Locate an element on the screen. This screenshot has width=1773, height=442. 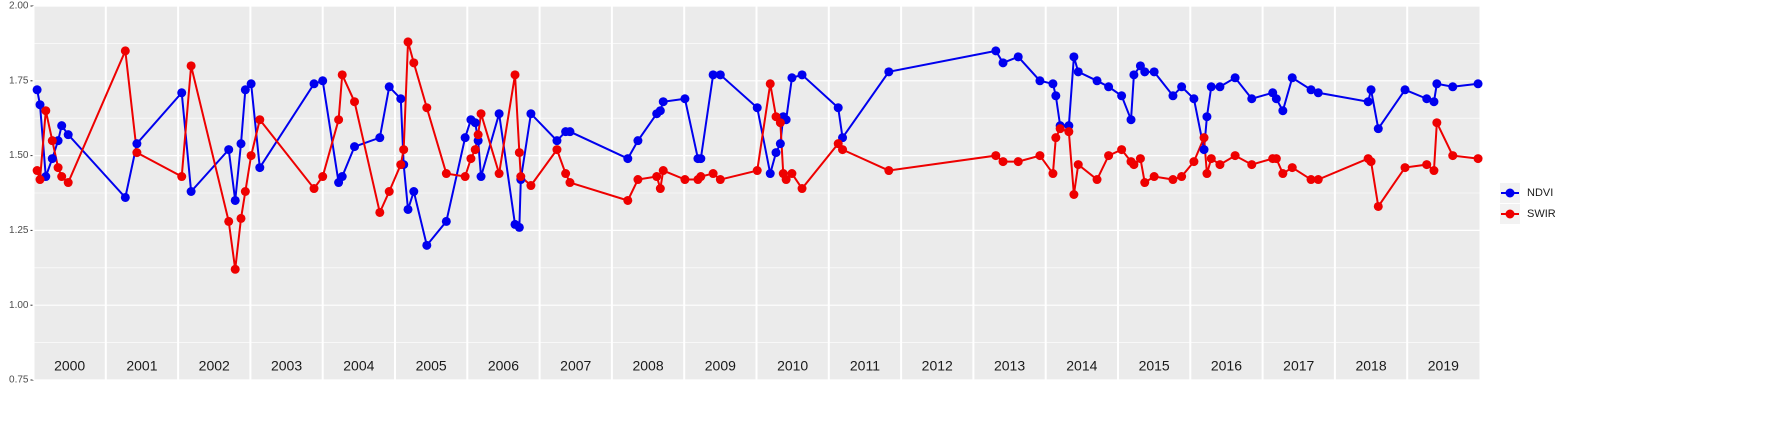
legend-point is located at coordinates (1510, 214).